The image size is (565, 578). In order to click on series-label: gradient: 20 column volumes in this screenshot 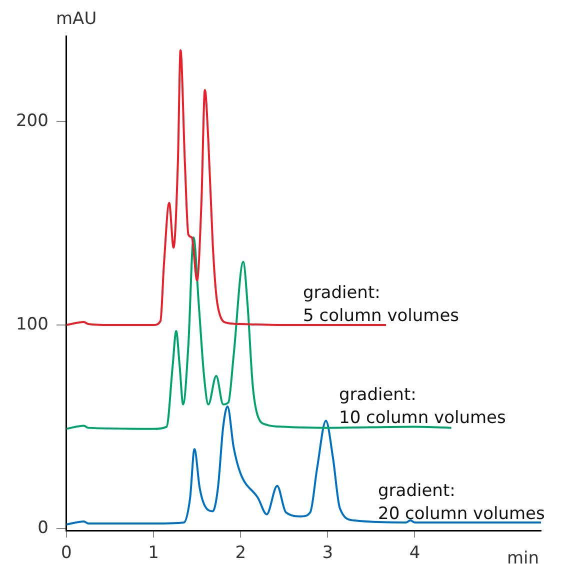, I will do `click(461, 502)`.